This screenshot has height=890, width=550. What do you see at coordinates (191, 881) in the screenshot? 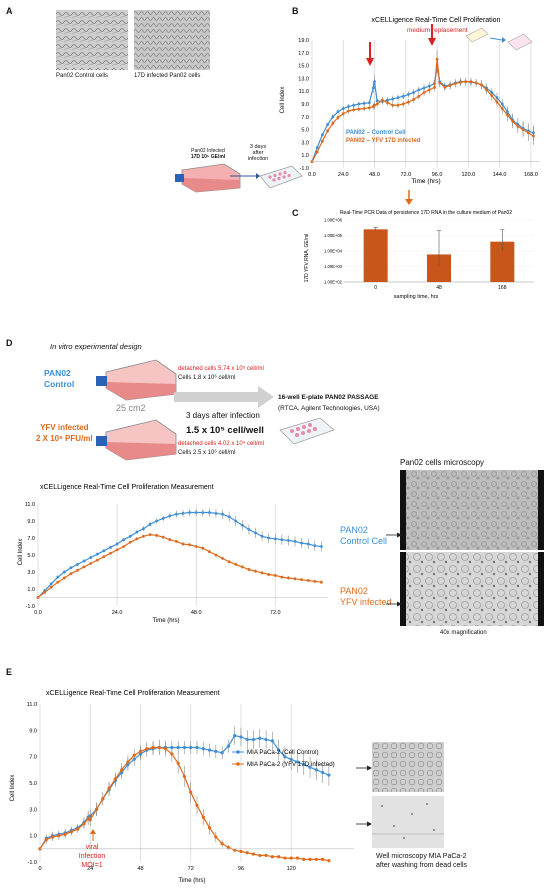
I see `chart-e-xlabel: Time (hrs)` at bounding box center [191, 881].